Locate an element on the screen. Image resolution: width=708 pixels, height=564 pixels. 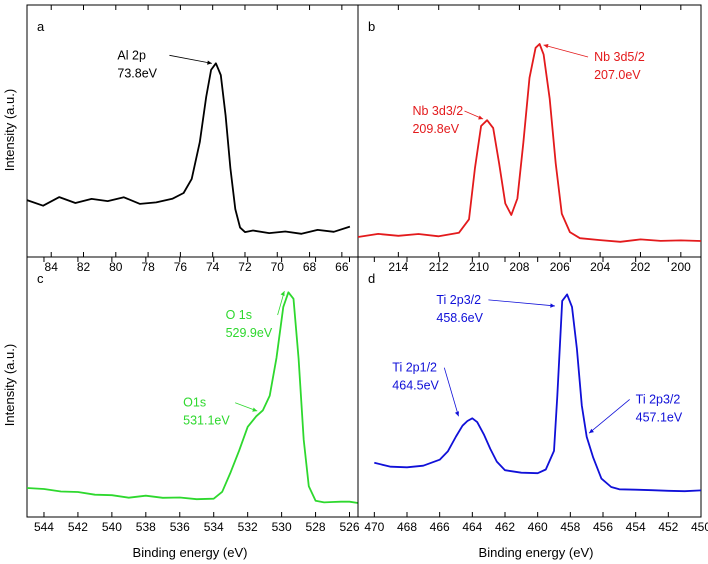
panel-letter: c is located at coordinates (40, 278).